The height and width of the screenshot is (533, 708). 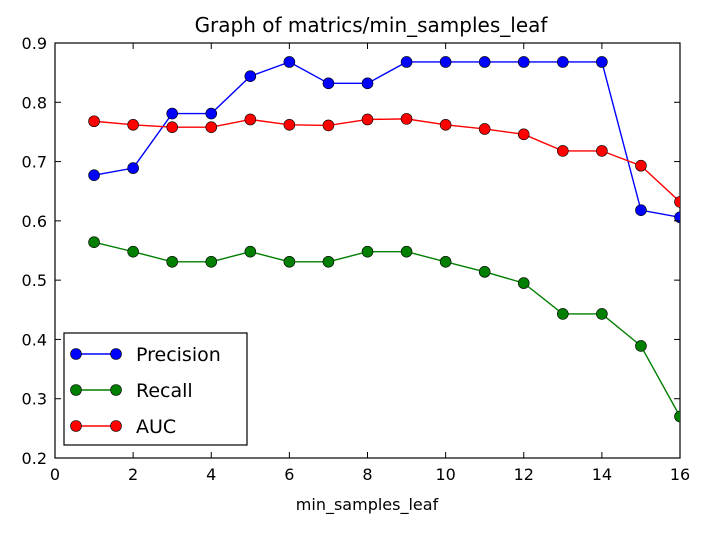 I want to click on legend: Precision Recall AUC, so click(x=155, y=389).